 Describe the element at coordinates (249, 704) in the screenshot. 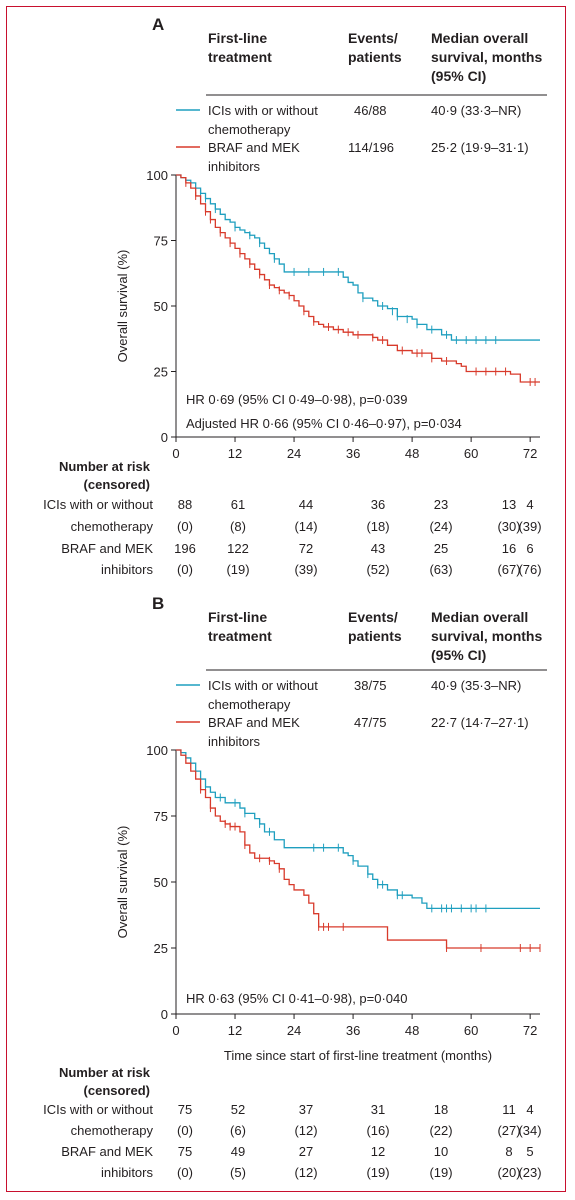

I see `legend-label-ici: chemotherapy` at that location.